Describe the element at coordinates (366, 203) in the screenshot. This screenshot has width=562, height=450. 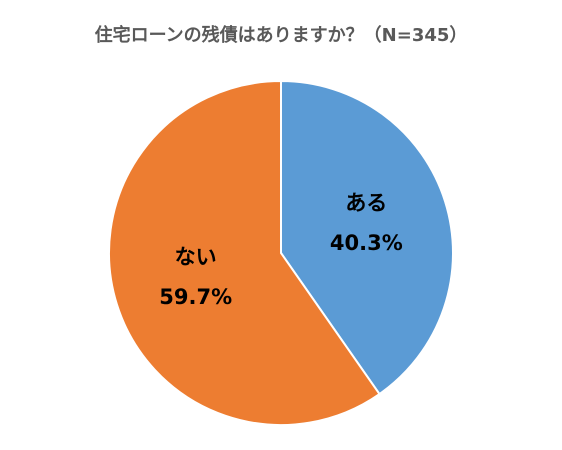
I see `slice-category-label: ある` at that location.